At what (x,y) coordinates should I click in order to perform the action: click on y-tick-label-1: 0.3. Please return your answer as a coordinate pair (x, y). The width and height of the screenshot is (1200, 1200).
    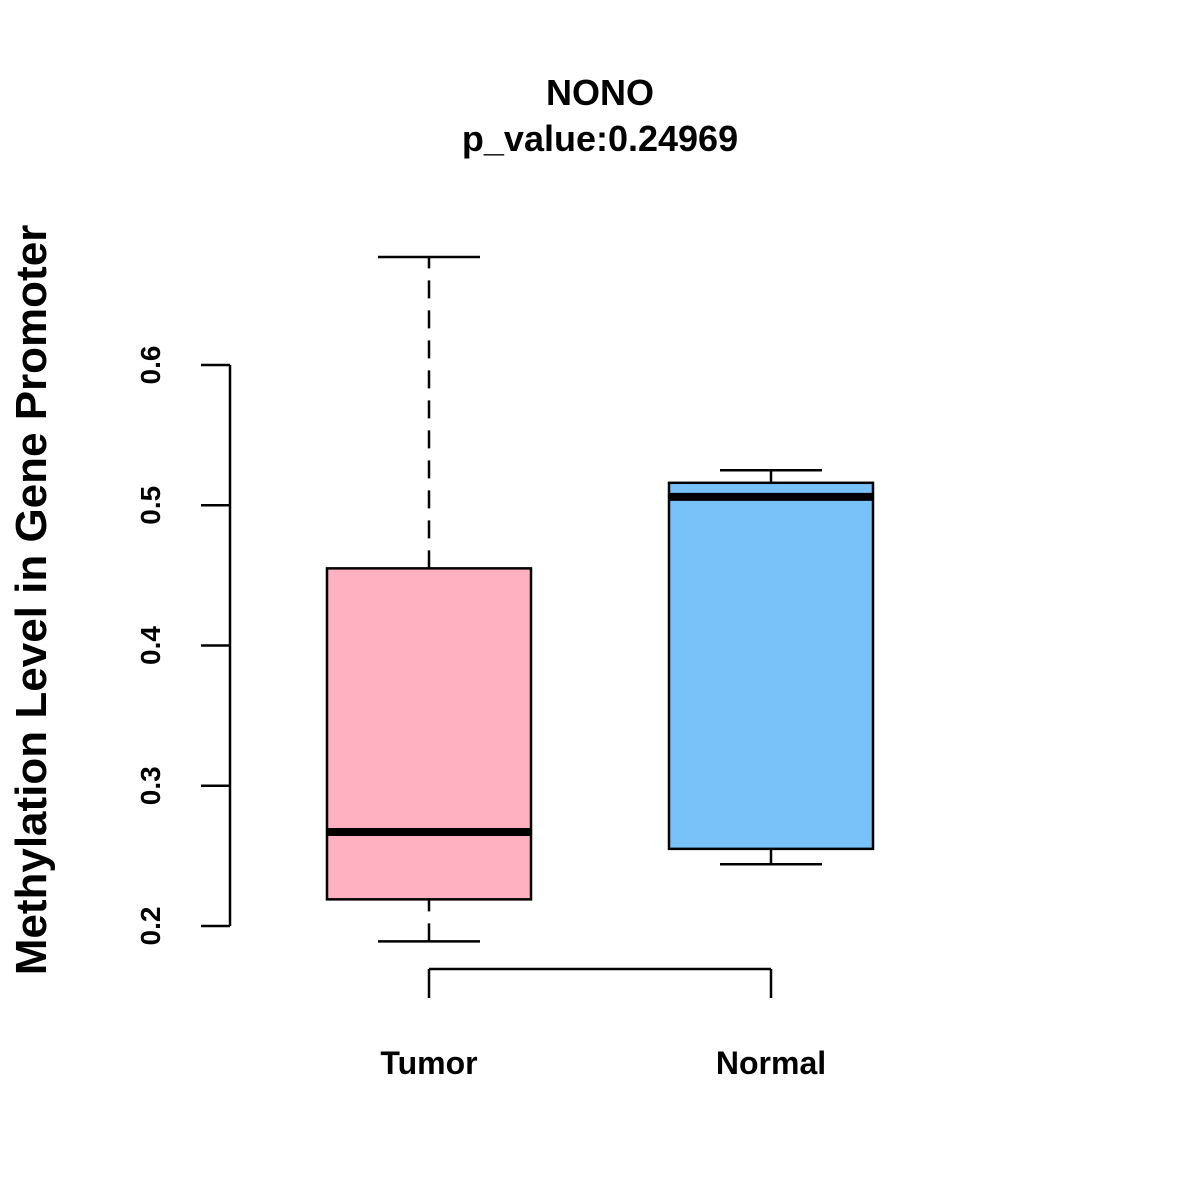
    Looking at the image, I should click on (150, 785).